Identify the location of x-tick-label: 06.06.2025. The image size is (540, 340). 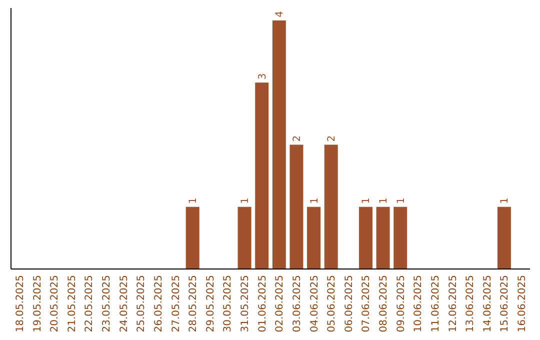
(349, 303).